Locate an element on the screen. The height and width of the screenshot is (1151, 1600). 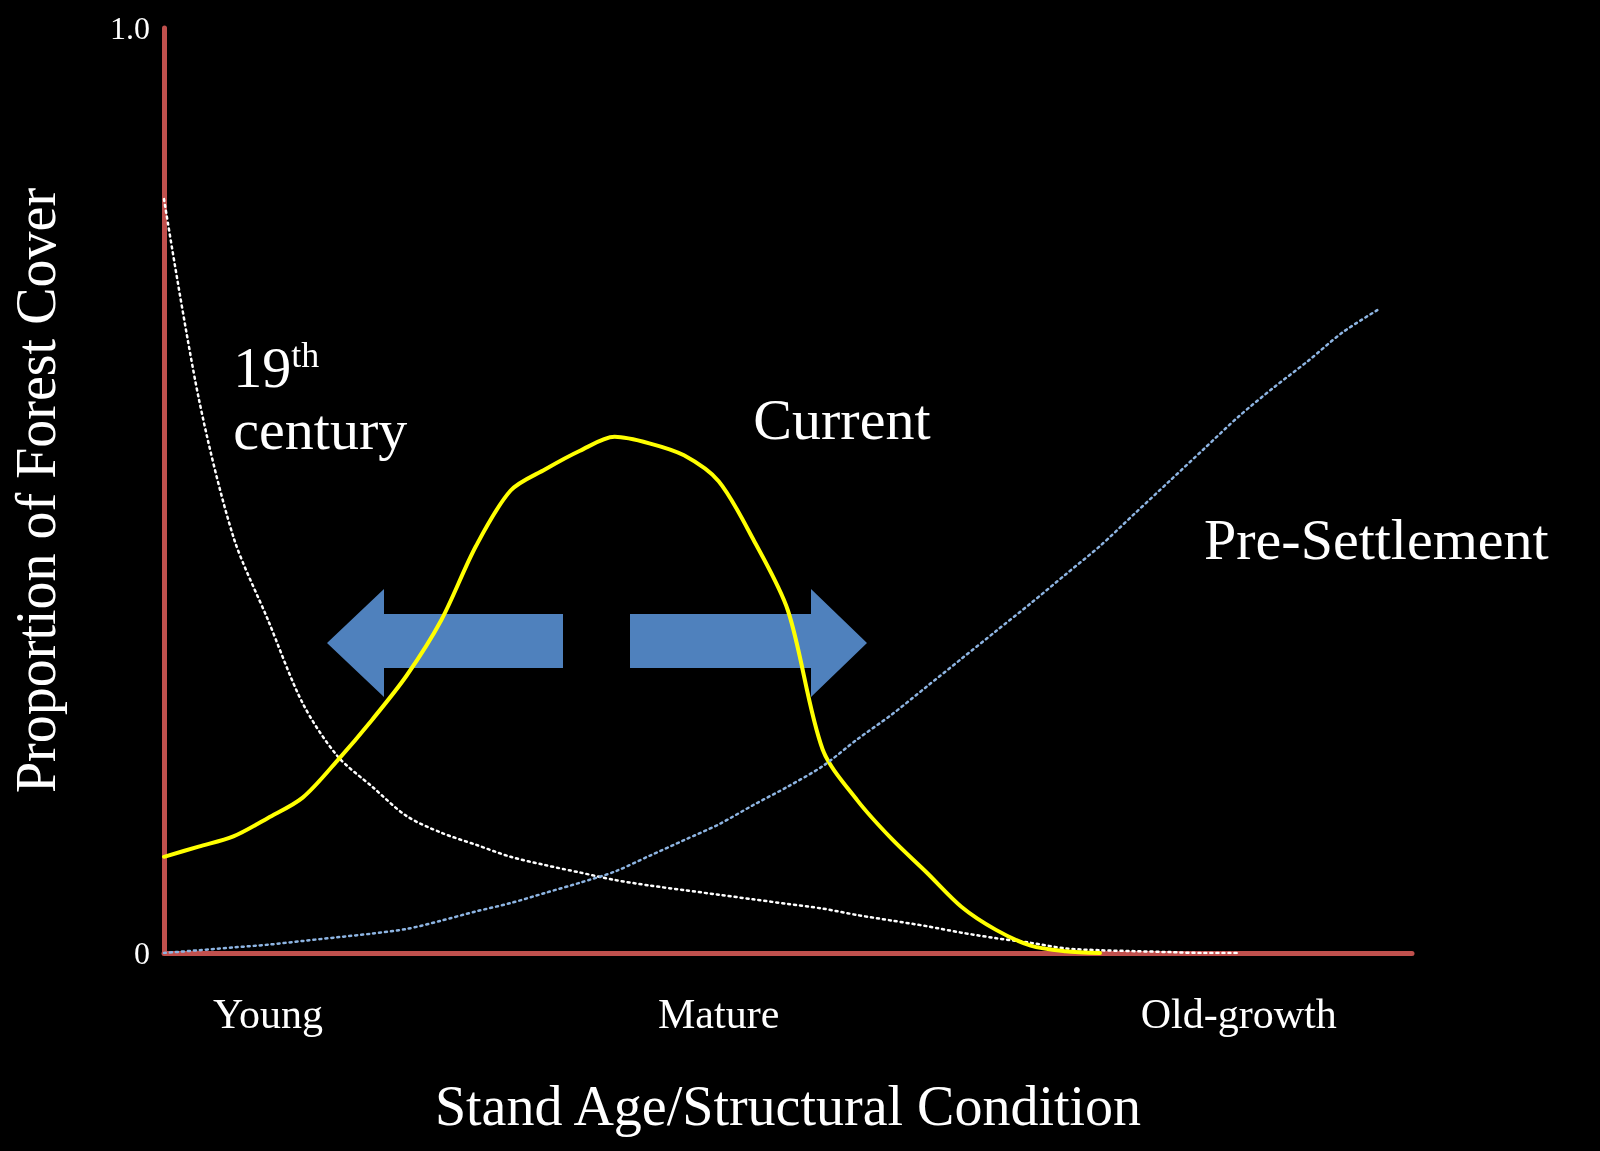
y-tick-label: 1.0 is located at coordinates (130, 28).